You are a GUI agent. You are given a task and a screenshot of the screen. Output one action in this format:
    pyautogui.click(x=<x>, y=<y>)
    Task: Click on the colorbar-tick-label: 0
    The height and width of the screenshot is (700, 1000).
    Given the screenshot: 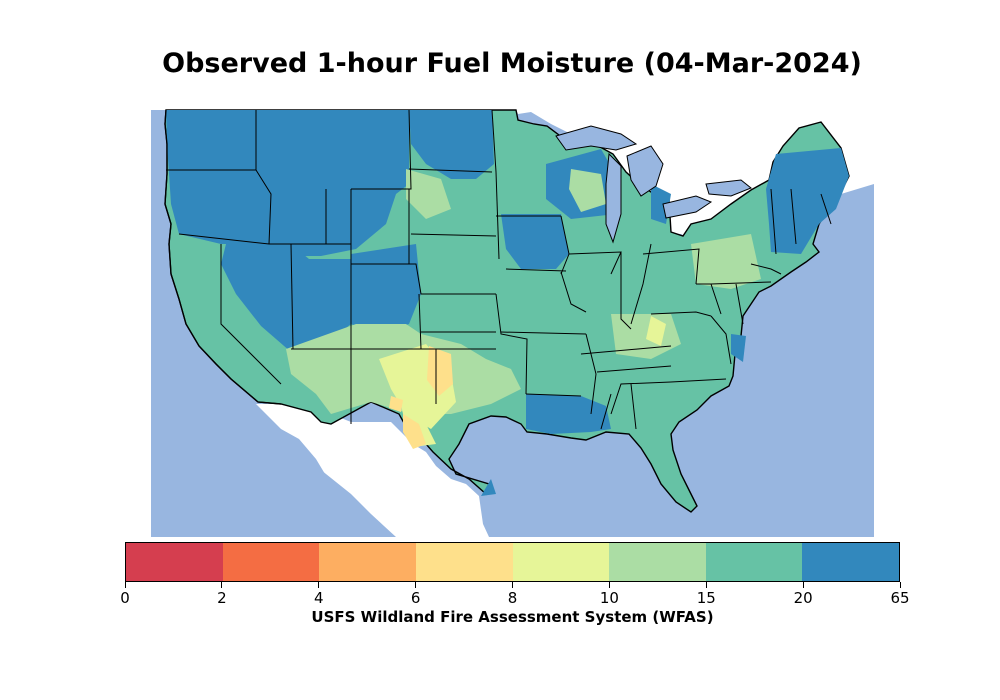 What is the action you would take?
    pyautogui.click(x=125, y=598)
    